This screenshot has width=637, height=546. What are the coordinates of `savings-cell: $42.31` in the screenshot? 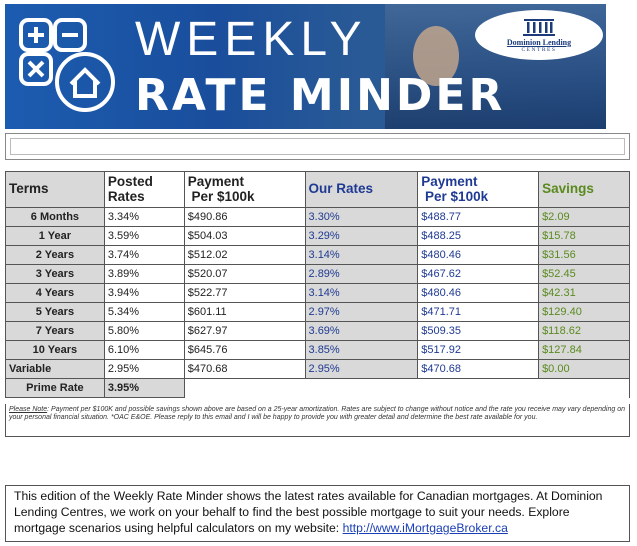 It's located at (584, 293).